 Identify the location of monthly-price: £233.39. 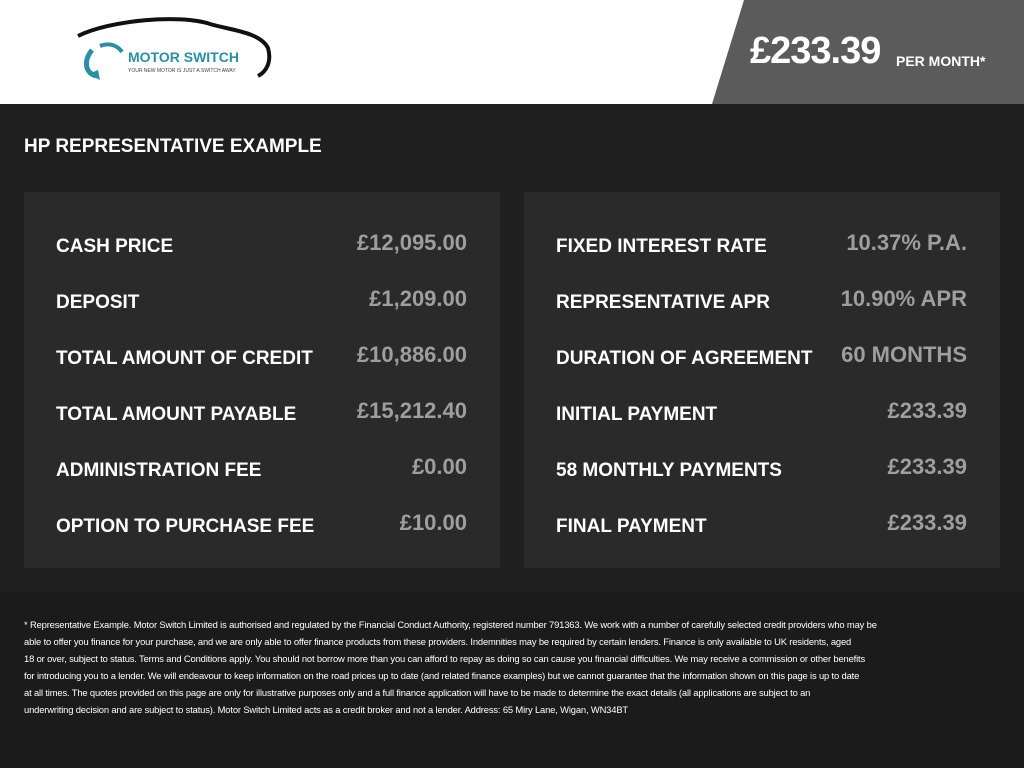
(815, 51).